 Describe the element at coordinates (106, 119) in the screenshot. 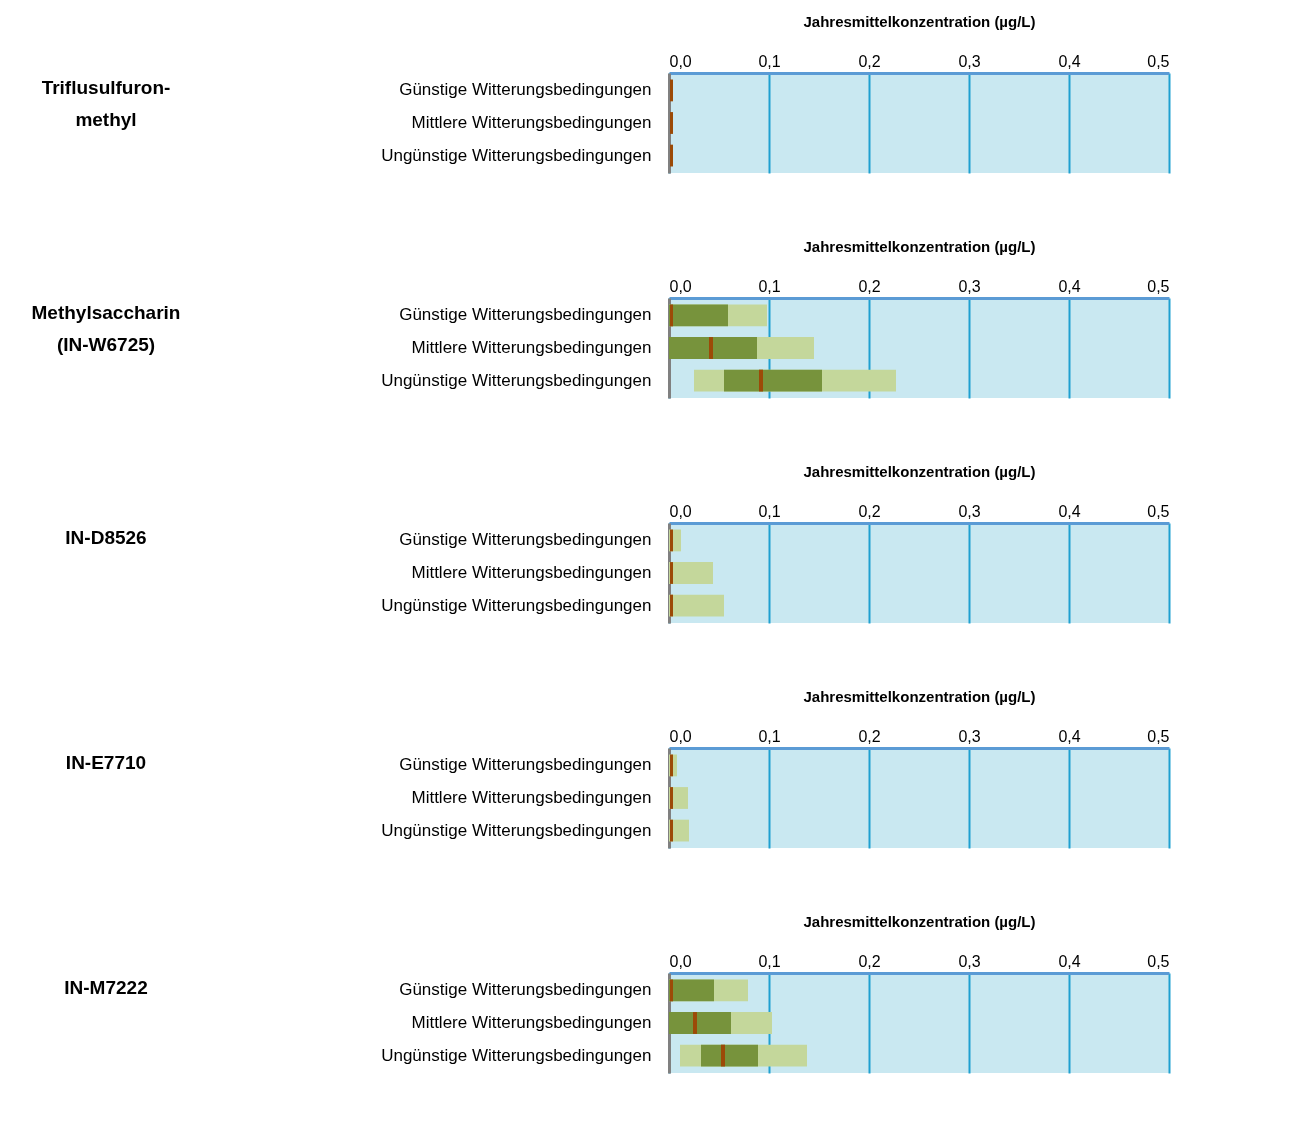

I see `text: methyl` at that location.